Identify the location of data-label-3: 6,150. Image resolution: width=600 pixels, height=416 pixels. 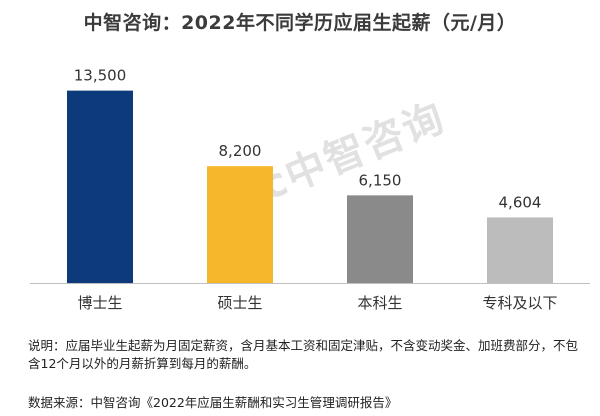
(380, 180).